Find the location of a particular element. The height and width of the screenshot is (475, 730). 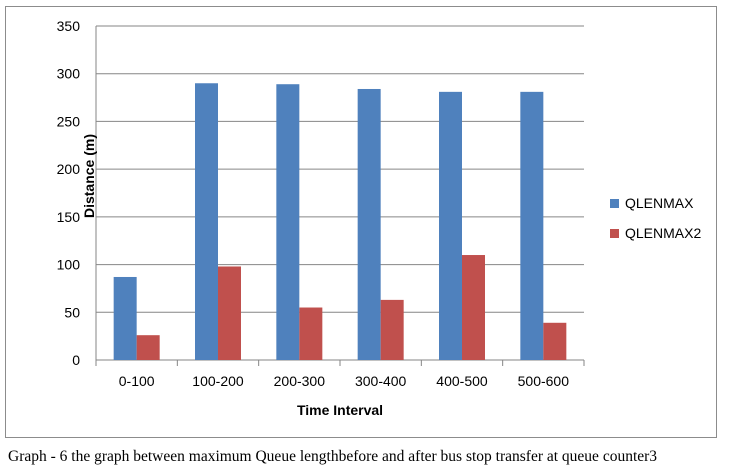

legend-swatch-qlenmax is located at coordinates (614, 203).